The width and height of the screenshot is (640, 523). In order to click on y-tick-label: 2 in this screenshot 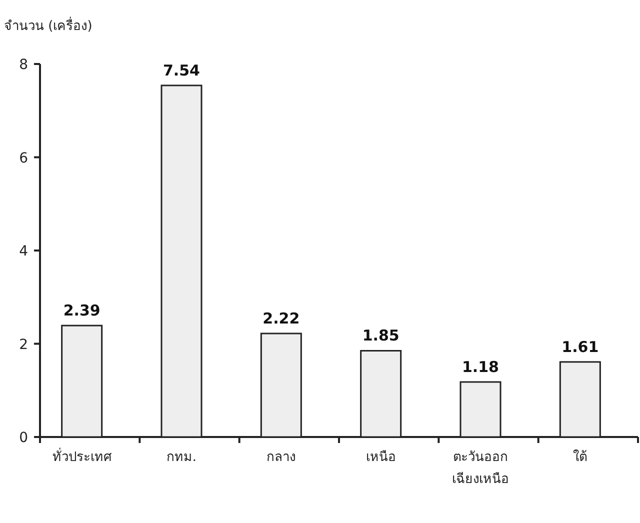, I will do `click(23, 344)`.